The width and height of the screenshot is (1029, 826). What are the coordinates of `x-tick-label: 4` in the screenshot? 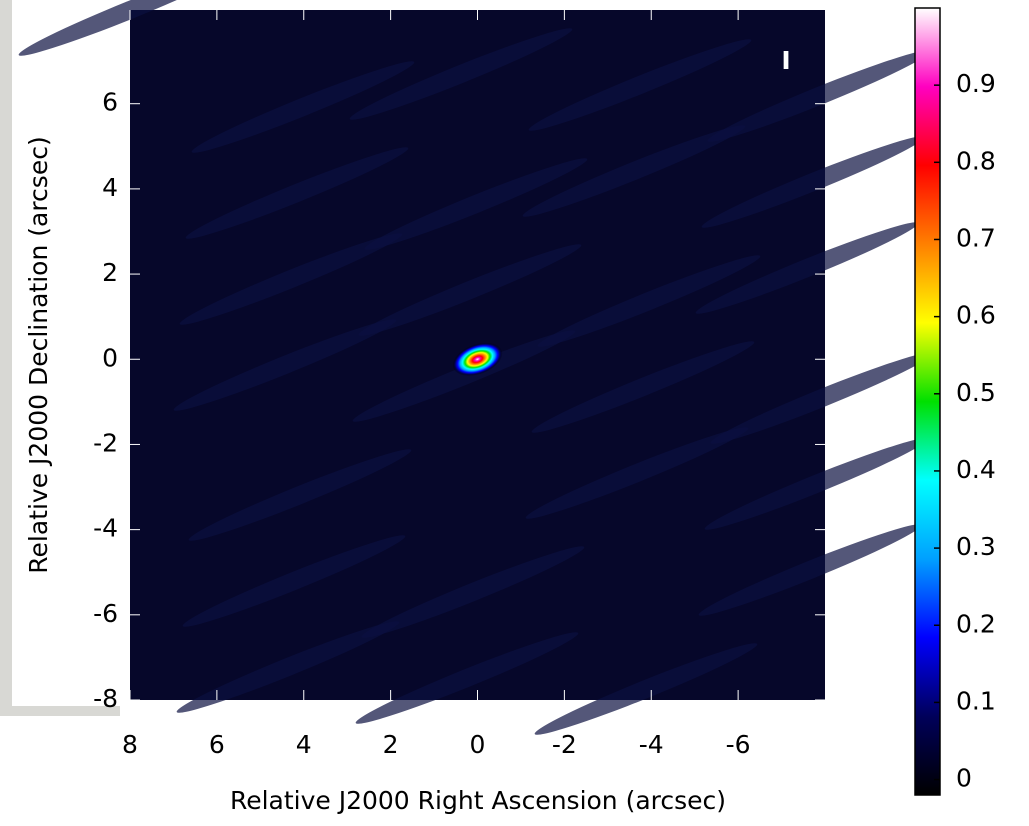 It's located at (304, 744).